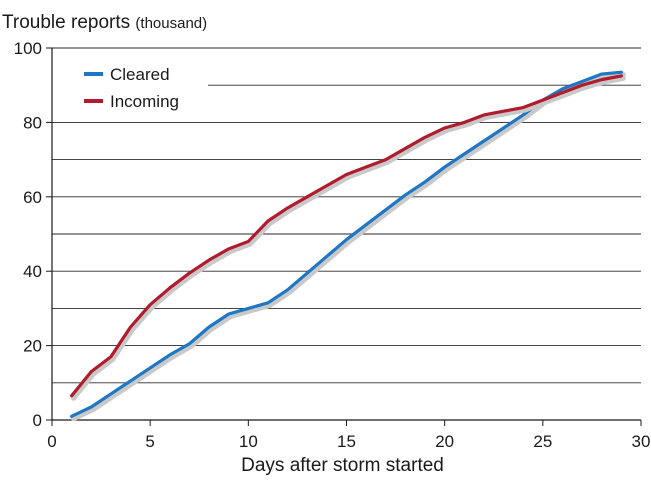  Describe the element at coordinates (248, 441) in the screenshot. I see `x-tick-label: 10` at that location.